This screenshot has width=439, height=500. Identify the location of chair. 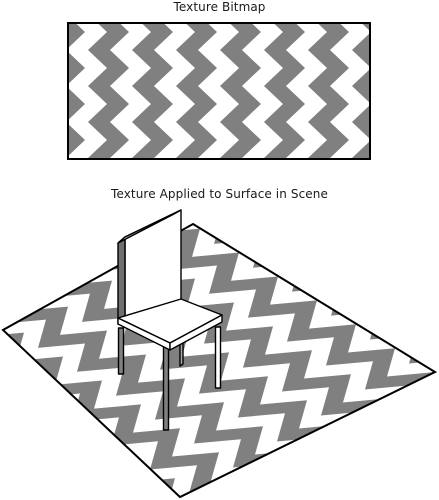
(170, 320).